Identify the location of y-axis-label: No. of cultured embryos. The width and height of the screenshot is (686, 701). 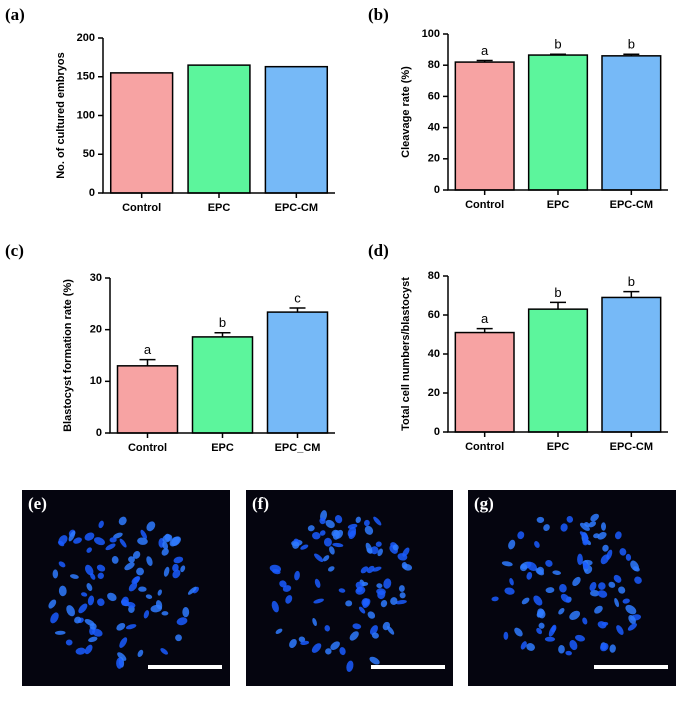
(61, 115).